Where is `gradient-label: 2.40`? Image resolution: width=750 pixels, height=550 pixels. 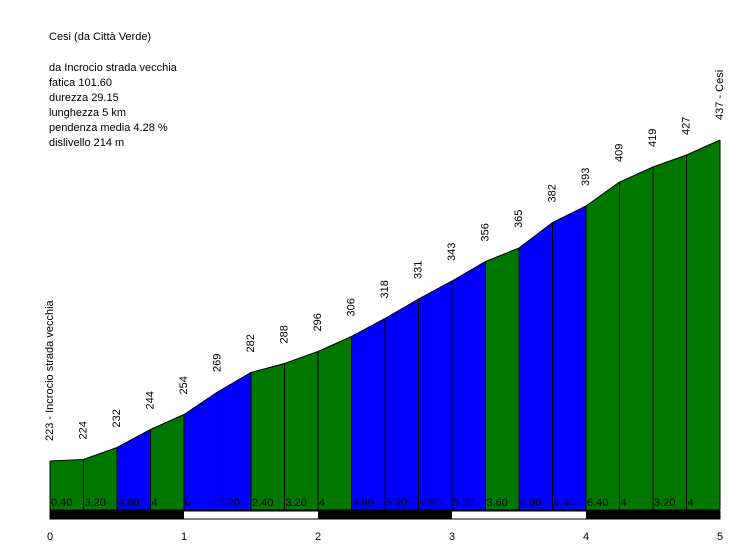 gradient-label: 2.40 is located at coordinates (262, 503).